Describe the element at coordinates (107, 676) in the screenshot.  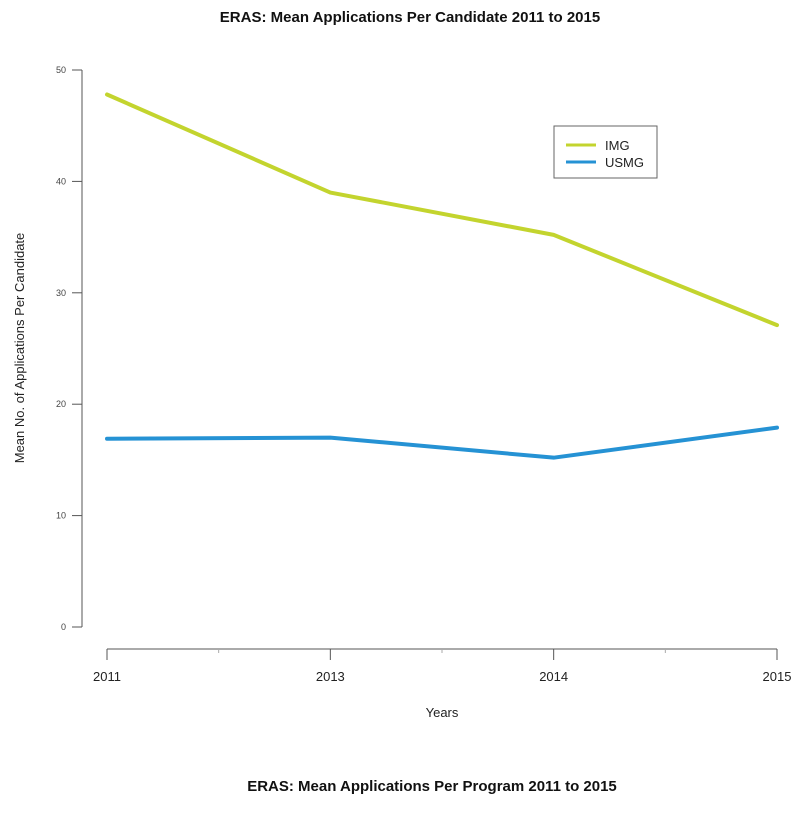
I see `x-tick-label: 2011` at that location.